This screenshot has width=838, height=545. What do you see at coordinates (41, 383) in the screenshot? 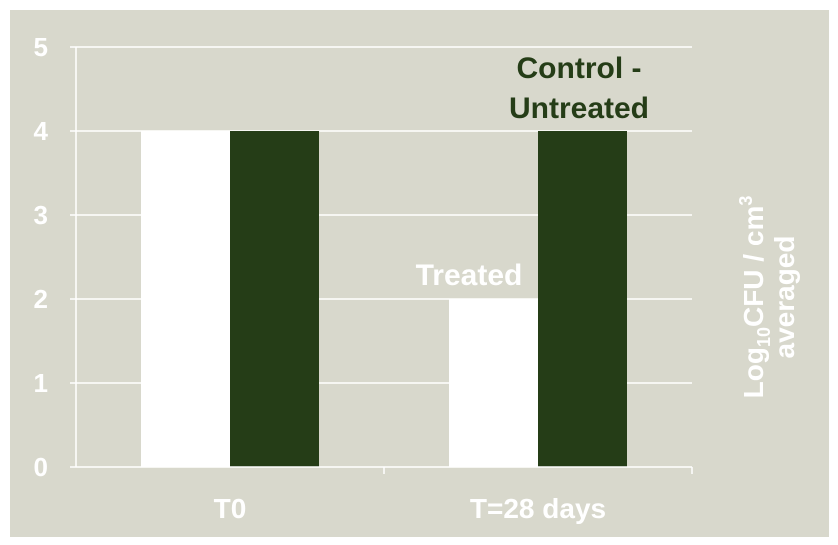
I see `y-tick-label: 1` at bounding box center [41, 383].